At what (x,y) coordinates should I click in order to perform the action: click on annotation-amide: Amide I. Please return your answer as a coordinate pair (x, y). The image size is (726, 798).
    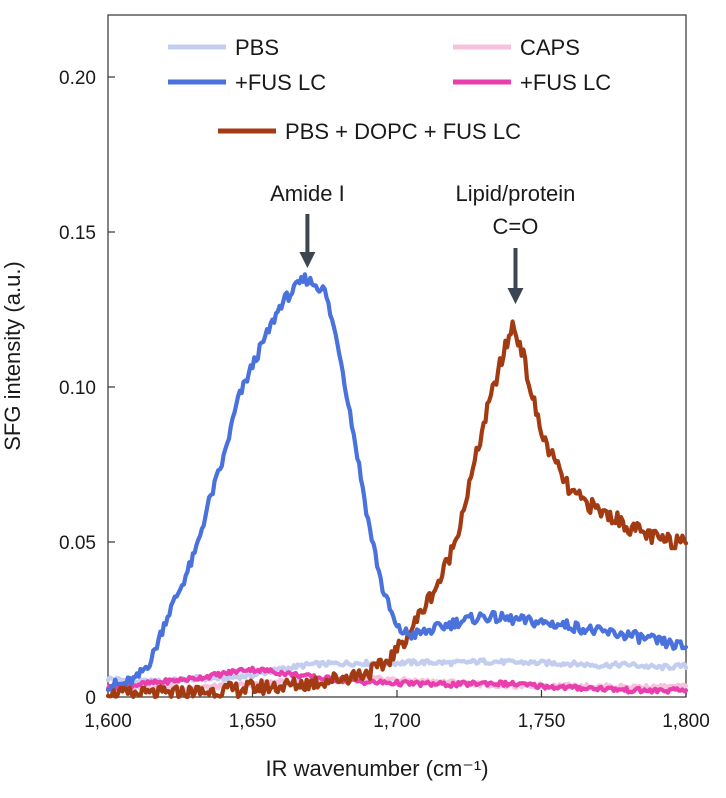
    Looking at the image, I should click on (307, 193).